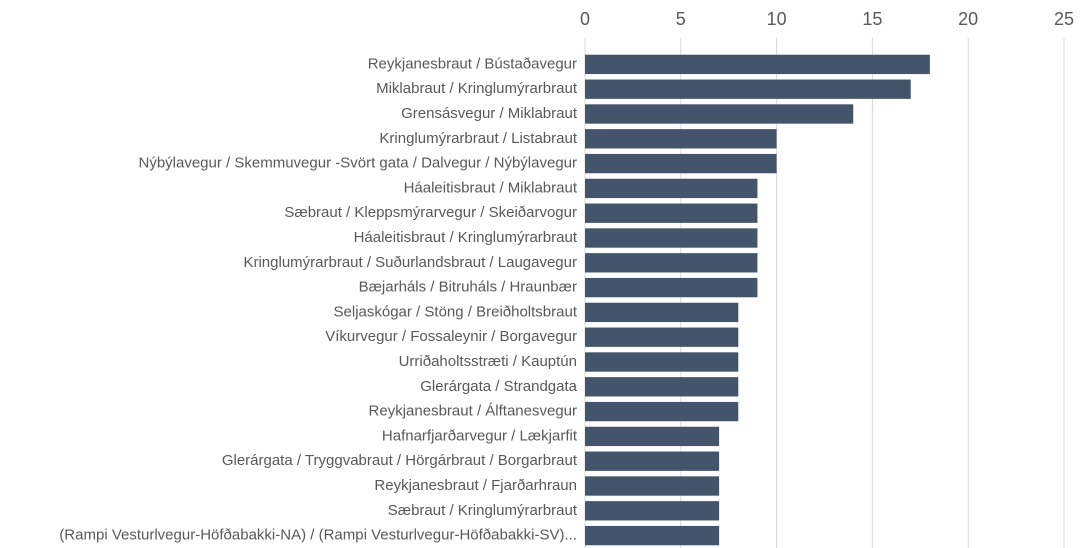 The image size is (1083, 548). Describe the element at coordinates (472, 63) in the screenshot. I see `y-tick-label: Reykjanesbraut / Bústaðavegur` at that location.